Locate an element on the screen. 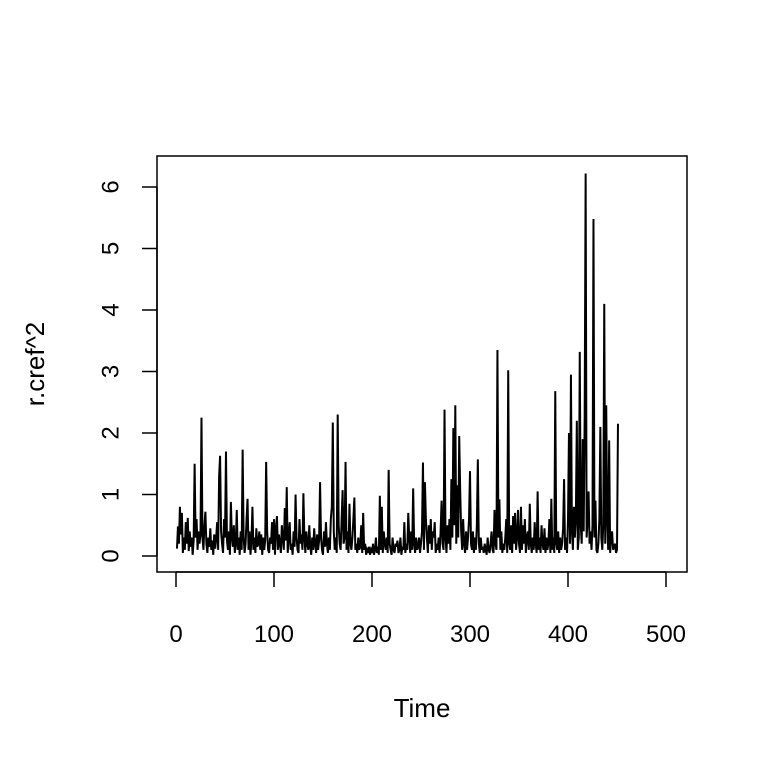 This screenshot has width=768, height=768. y-tick-label: 5 is located at coordinates (110, 248).